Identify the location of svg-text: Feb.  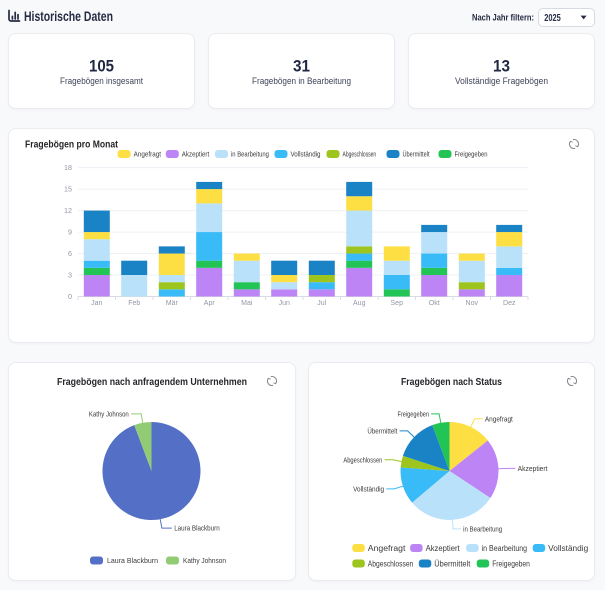
(134, 303).